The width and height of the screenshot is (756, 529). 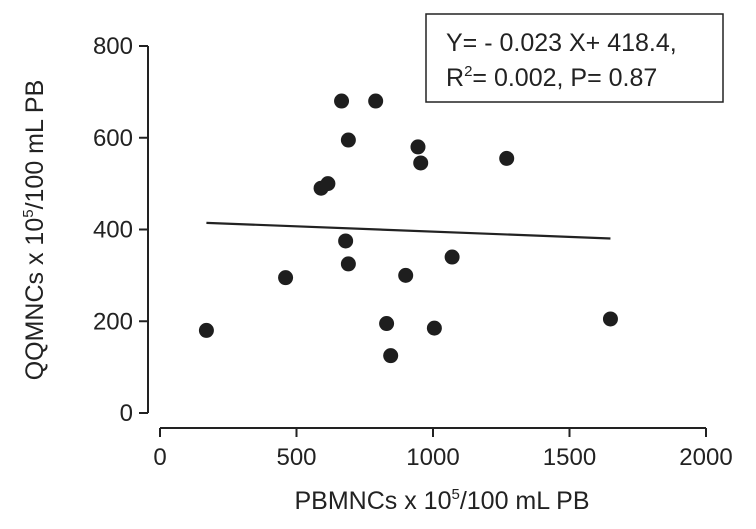 I want to click on regression-line, so click(x=408, y=230).